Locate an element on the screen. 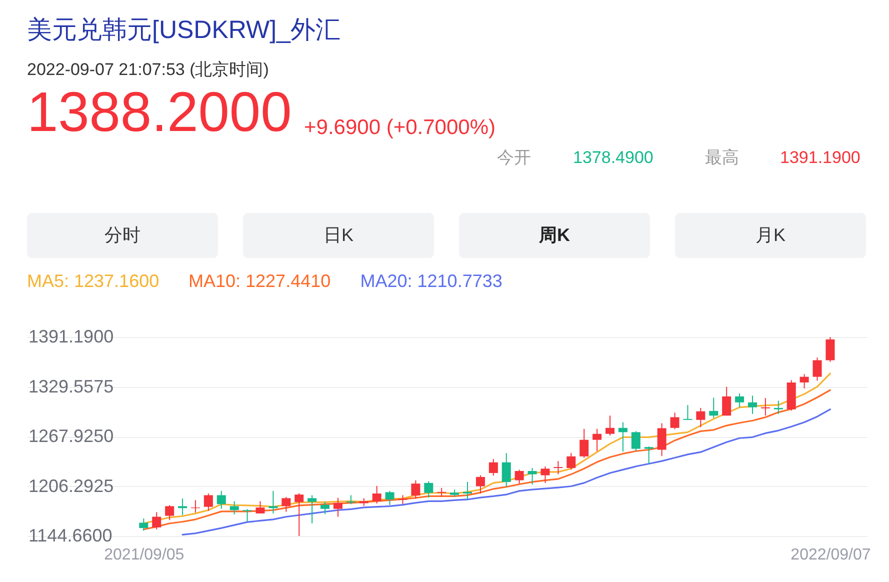 The height and width of the screenshot is (582, 889). text: 1388.2000 is located at coordinates (159, 111).